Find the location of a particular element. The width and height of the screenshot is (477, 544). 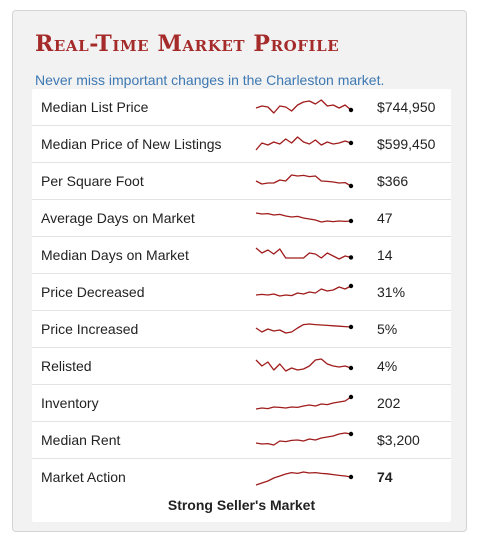

sparkline-median-rent is located at coordinates (304, 438).